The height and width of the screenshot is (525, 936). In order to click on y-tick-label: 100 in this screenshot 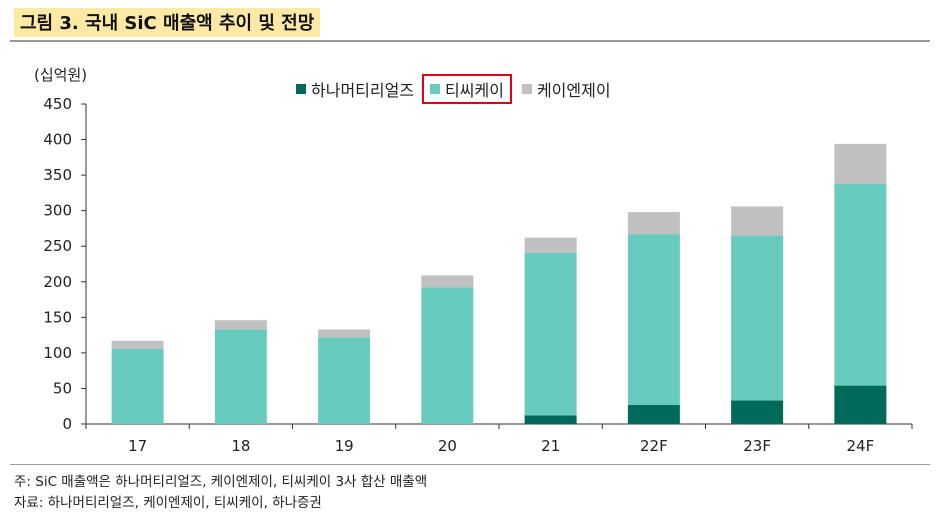, I will do `click(57, 353)`.